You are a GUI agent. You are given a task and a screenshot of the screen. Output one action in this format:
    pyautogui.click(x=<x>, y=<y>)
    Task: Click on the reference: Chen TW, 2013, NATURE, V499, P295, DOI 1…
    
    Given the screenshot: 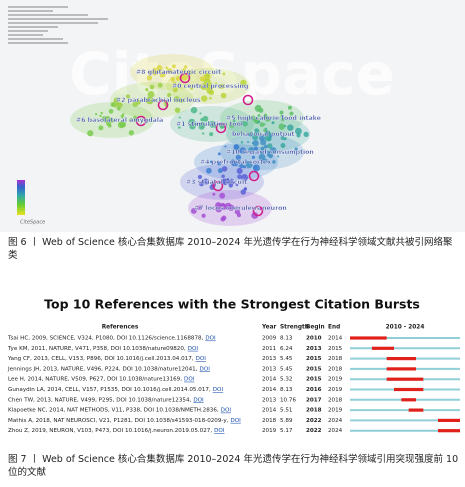 What is the action you would take?
    pyautogui.click(x=100, y=400)
    